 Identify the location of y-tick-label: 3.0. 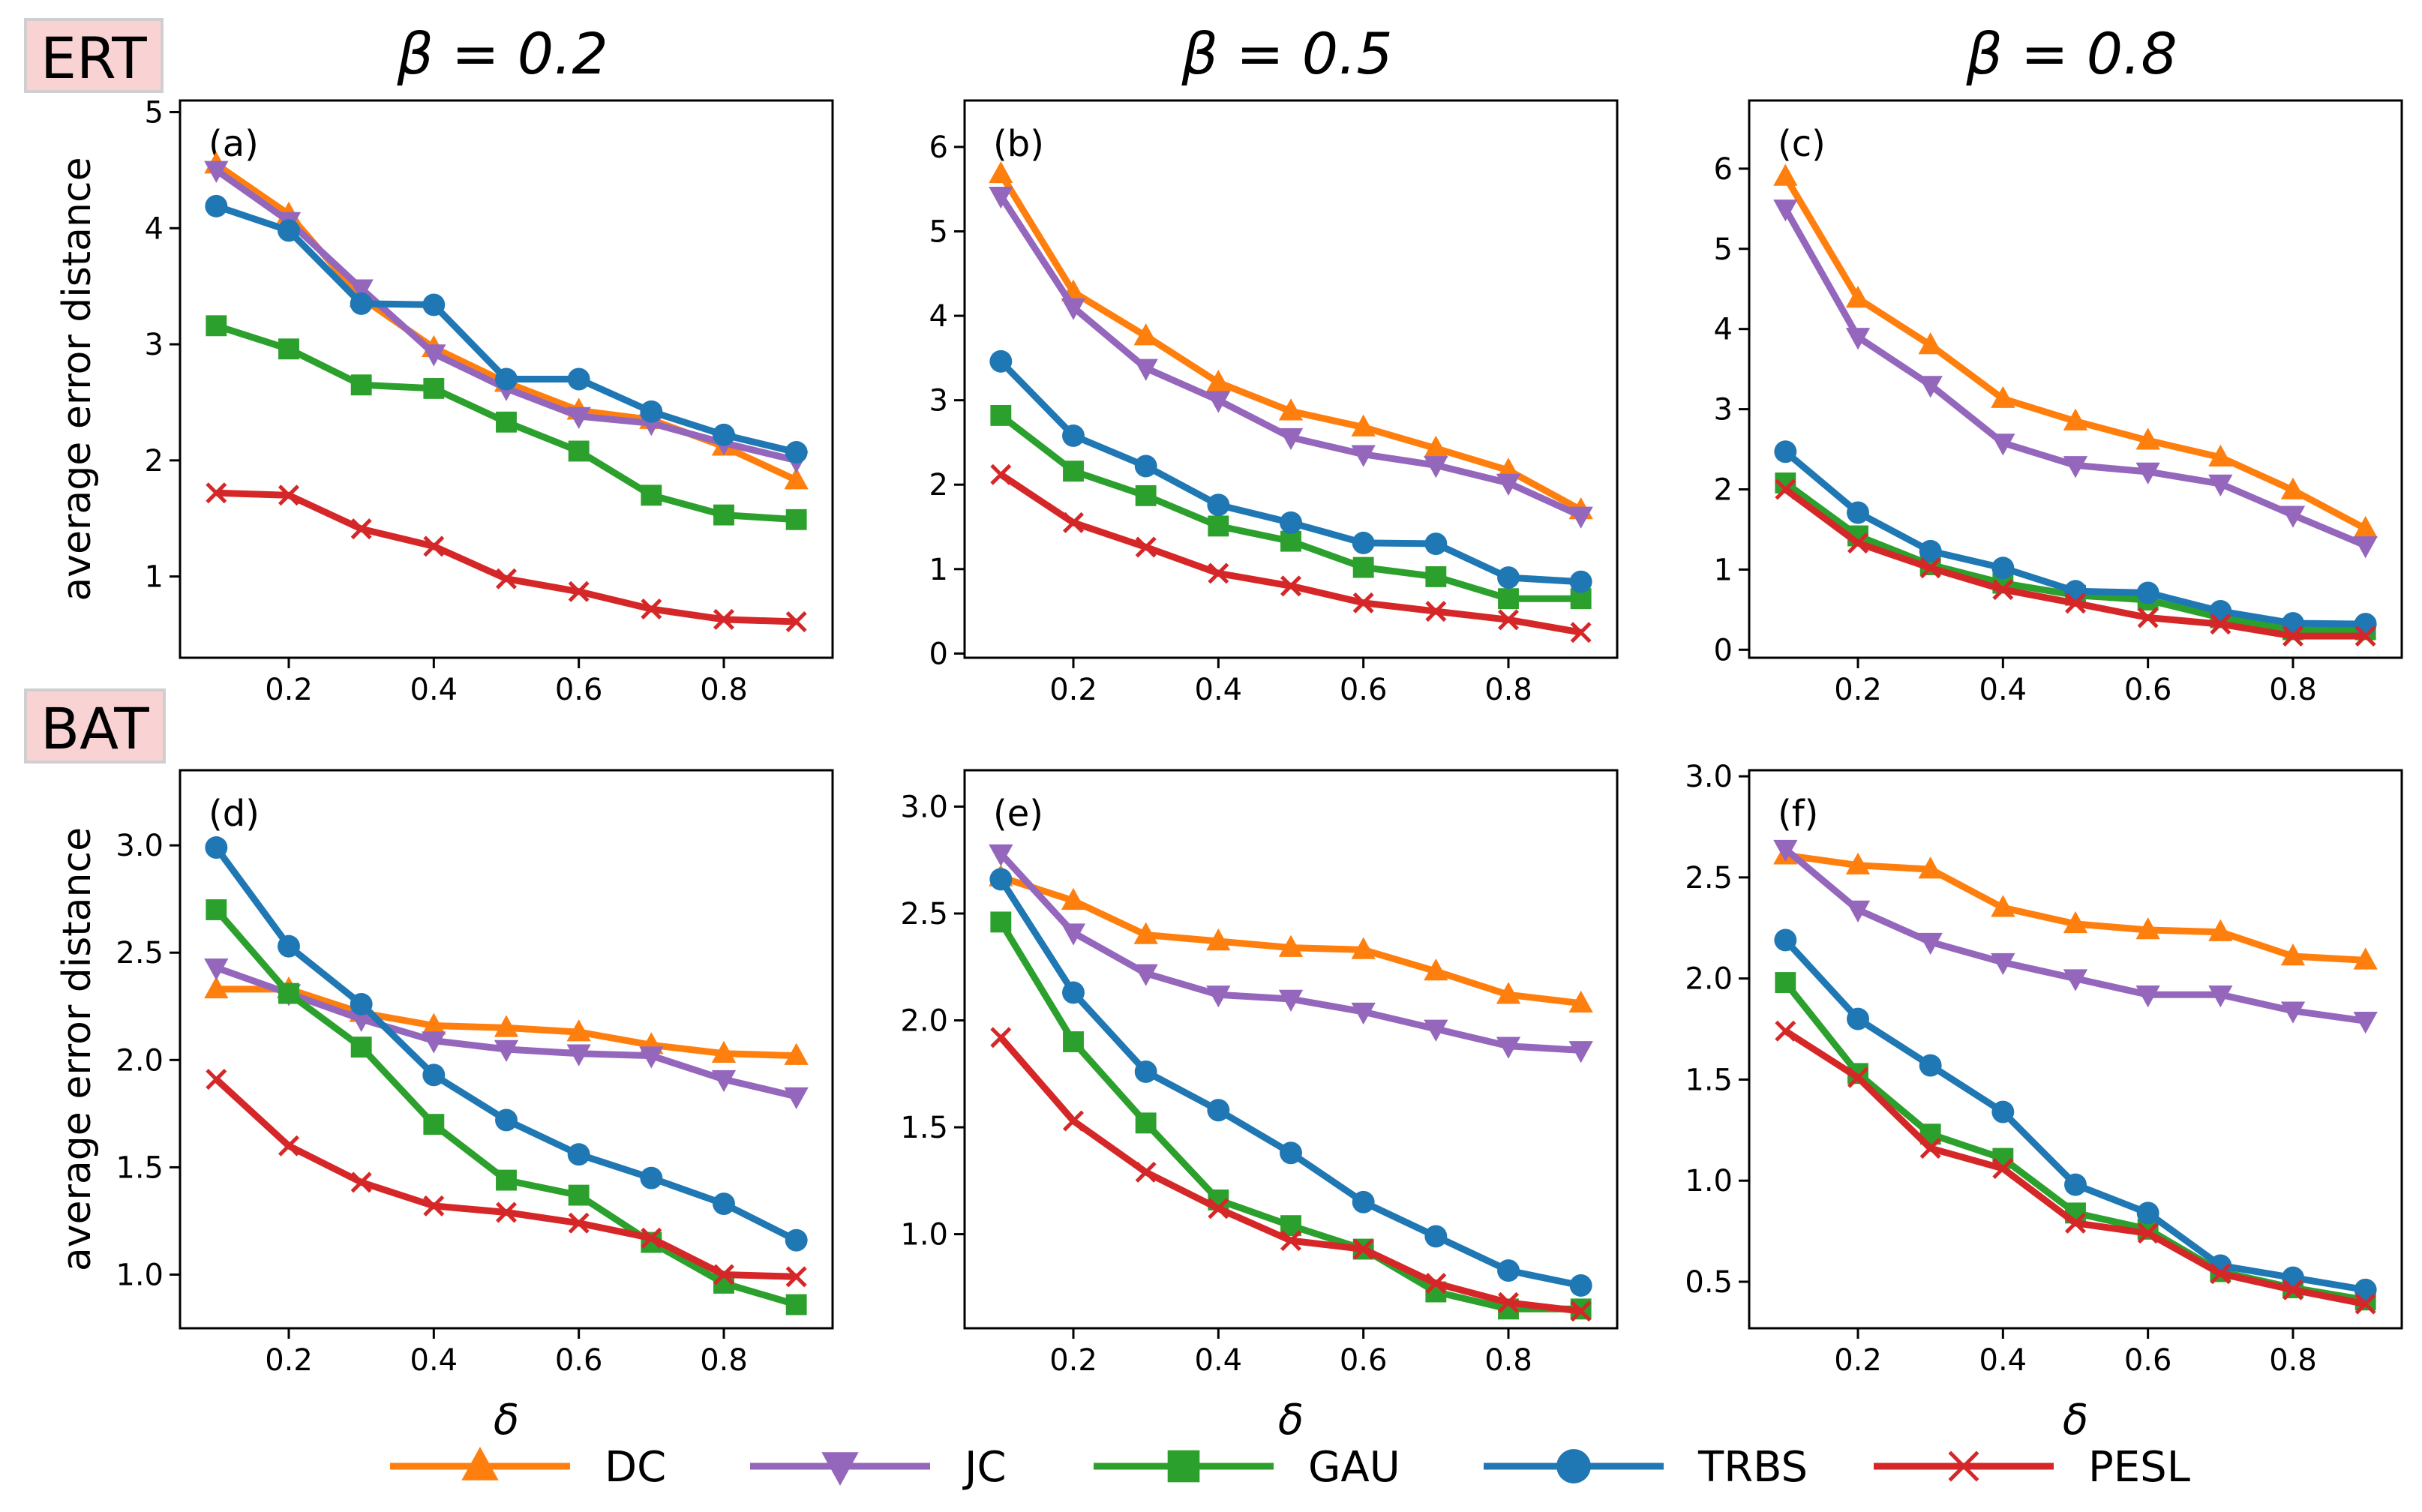
(140, 846).